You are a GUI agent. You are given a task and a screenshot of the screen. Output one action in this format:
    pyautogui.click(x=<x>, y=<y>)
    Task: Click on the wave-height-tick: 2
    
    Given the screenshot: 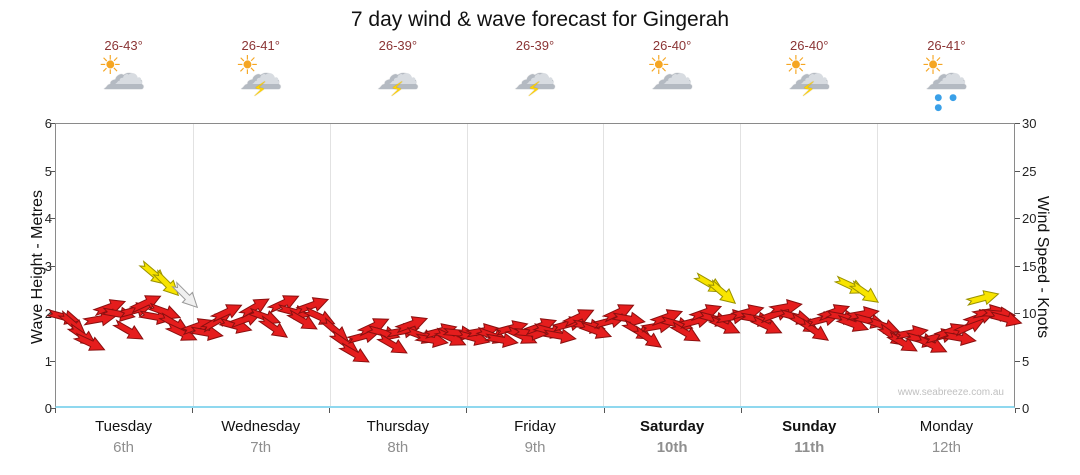 What is the action you would take?
    pyautogui.click(x=48, y=313)
    